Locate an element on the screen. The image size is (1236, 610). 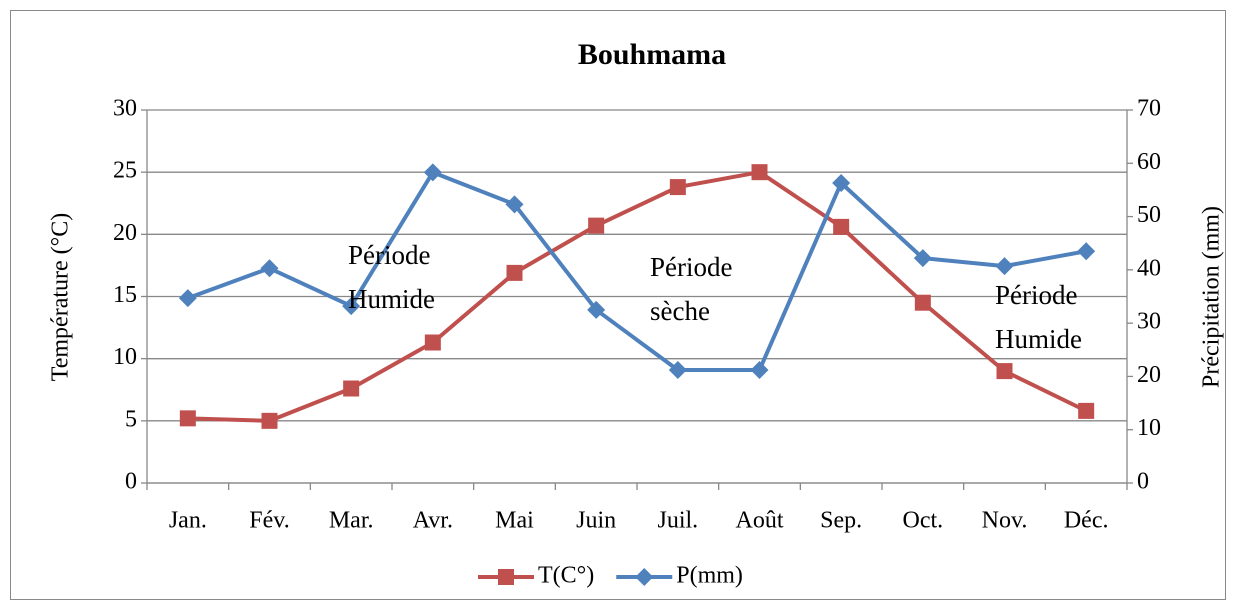
y-tick-label: 10 is located at coordinates (125, 357).